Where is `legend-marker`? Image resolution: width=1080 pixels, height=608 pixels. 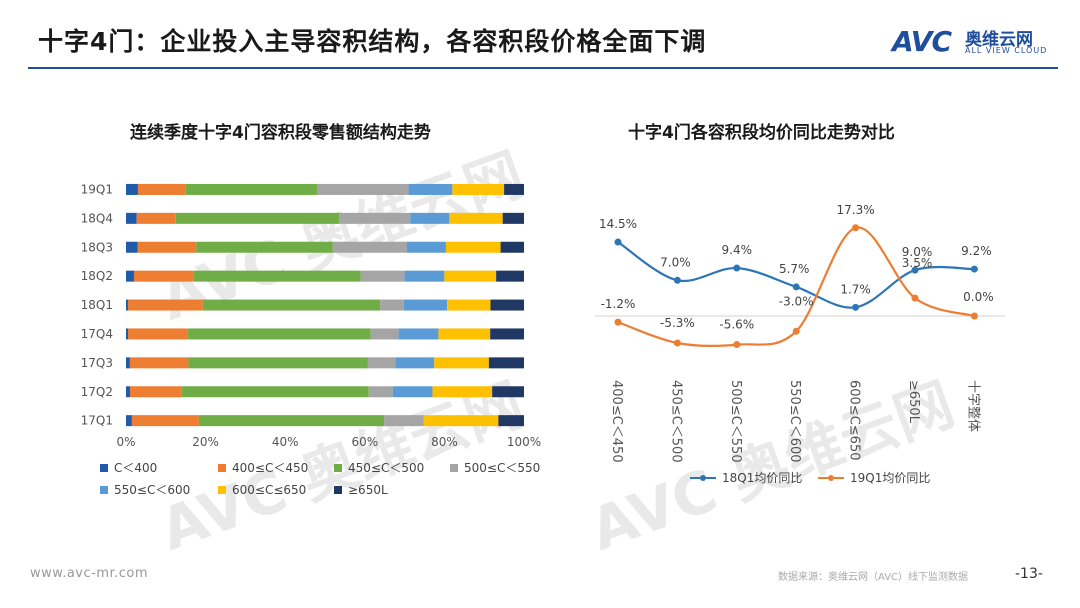
legend-marker is located at coordinates (831, 478).